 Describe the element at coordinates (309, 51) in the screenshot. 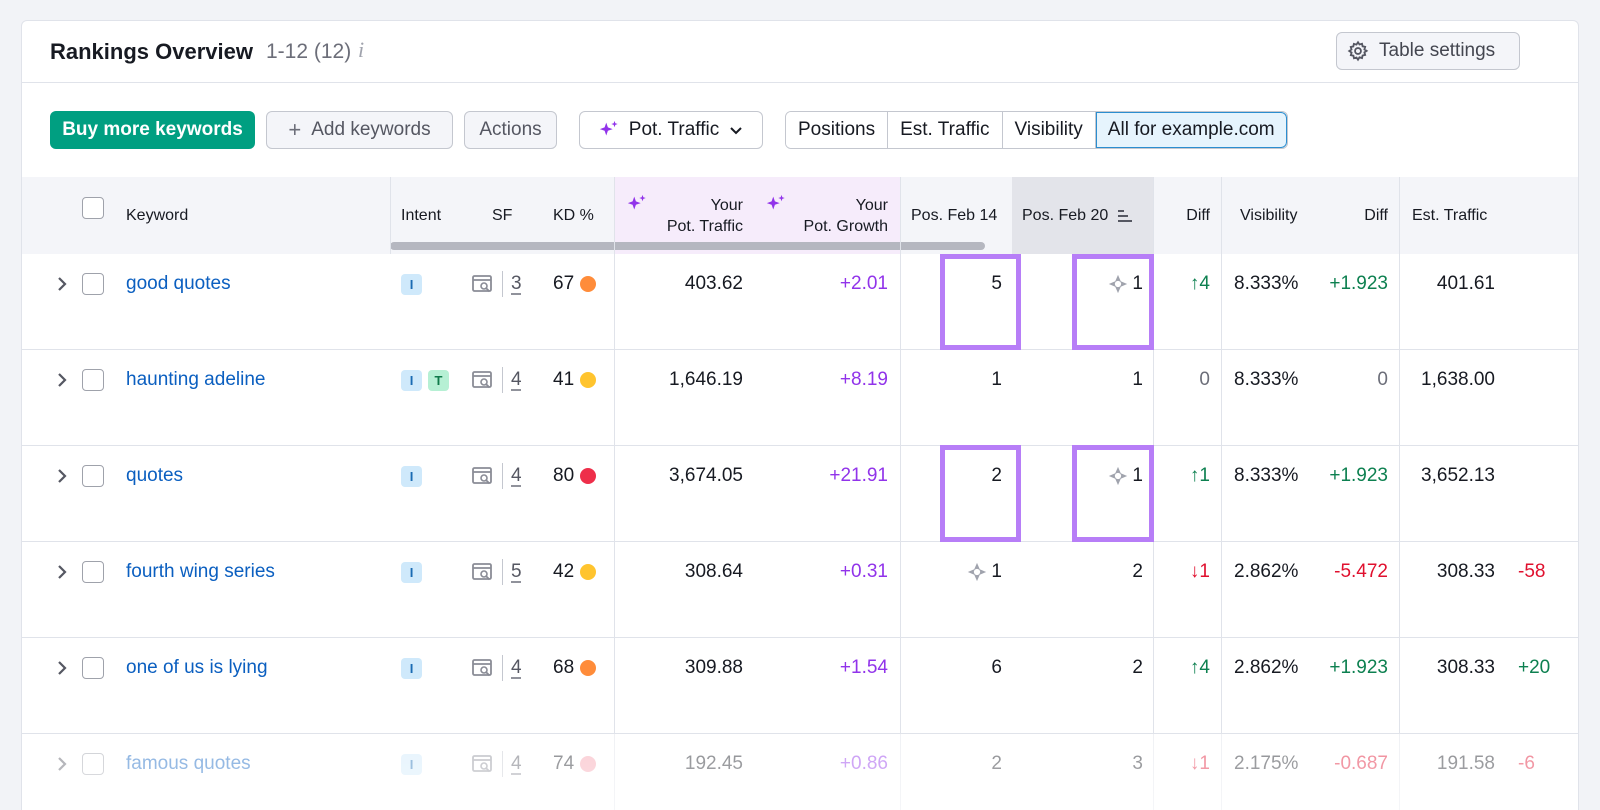

I see `results-count: 1-12 (12)` at that location.